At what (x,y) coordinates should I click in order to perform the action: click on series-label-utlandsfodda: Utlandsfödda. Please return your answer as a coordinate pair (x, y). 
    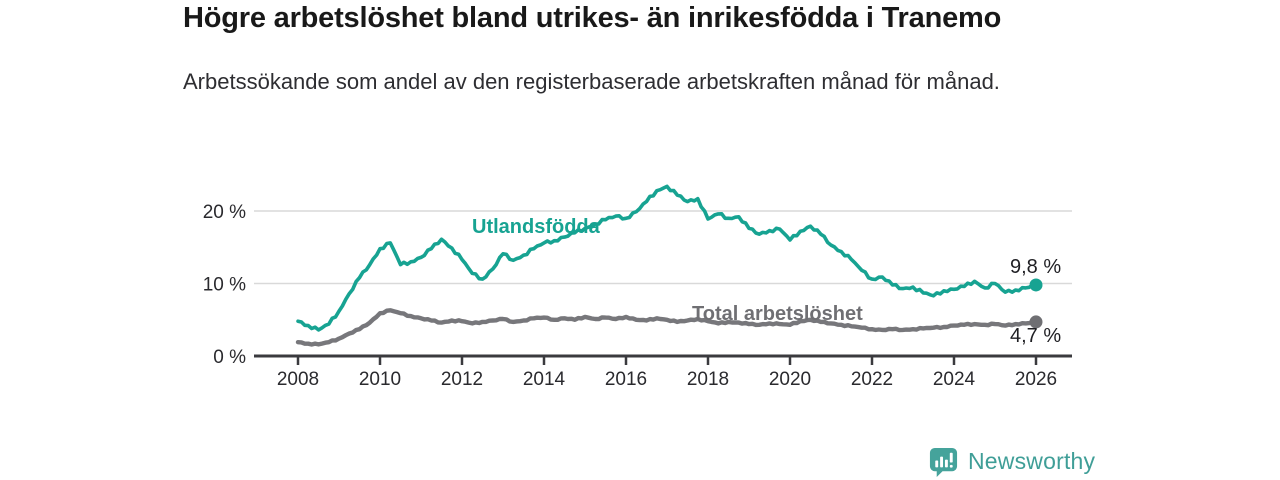
    Looking at the image, I should click on (536, 227).